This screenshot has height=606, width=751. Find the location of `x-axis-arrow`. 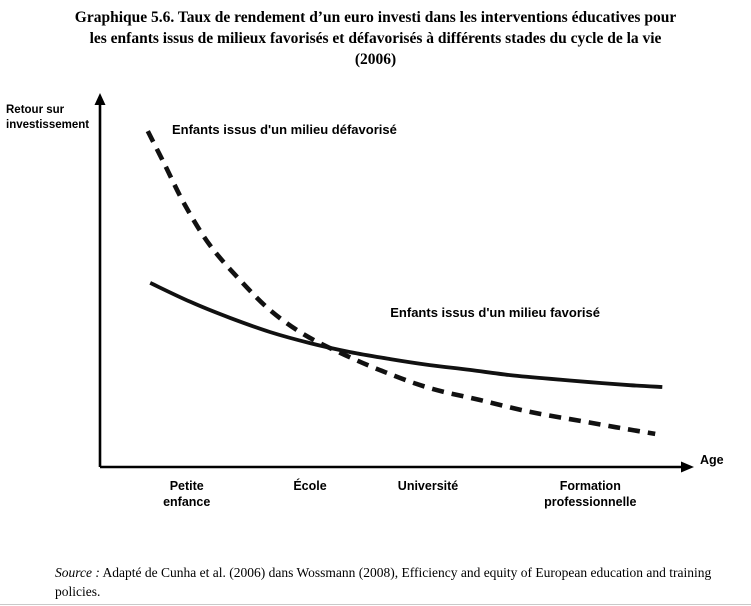

x-axis-arrow is located at coordinates (687, 467).